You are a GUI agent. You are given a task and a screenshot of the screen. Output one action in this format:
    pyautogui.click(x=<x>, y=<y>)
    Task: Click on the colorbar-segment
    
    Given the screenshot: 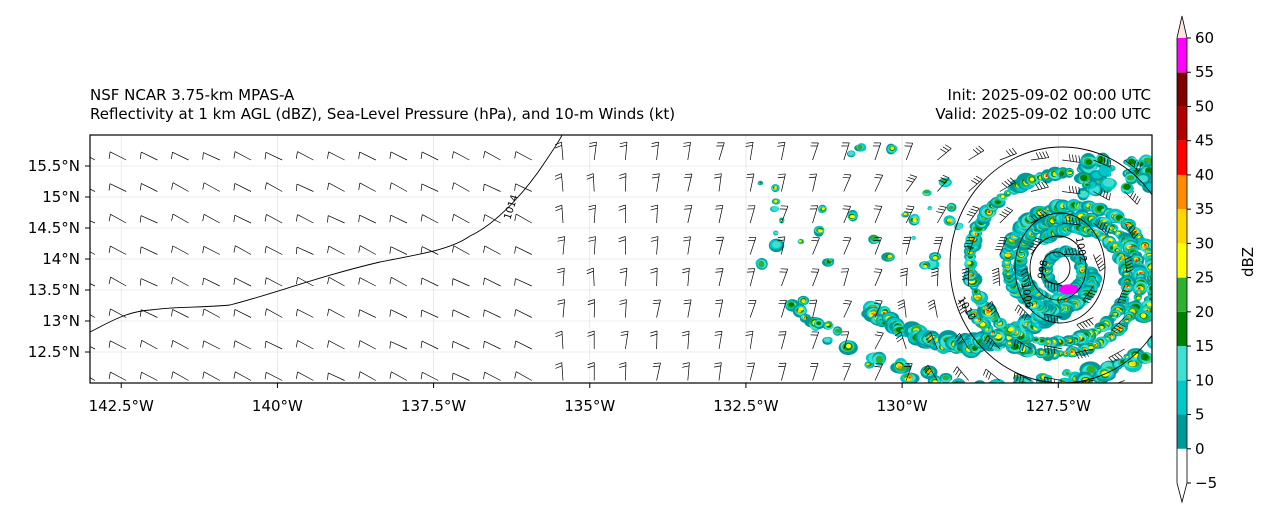 What is the action you would take?
    pyautogui.click(x=1182, y=123)
    